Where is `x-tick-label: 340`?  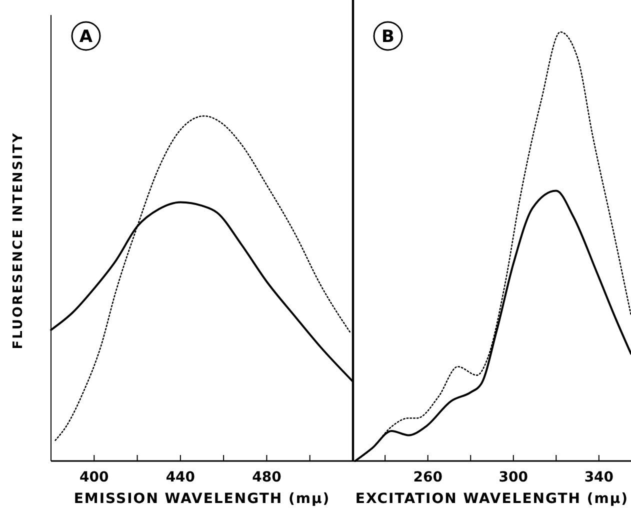 x-tick-label: 340 is located at coordinates (599, 478).